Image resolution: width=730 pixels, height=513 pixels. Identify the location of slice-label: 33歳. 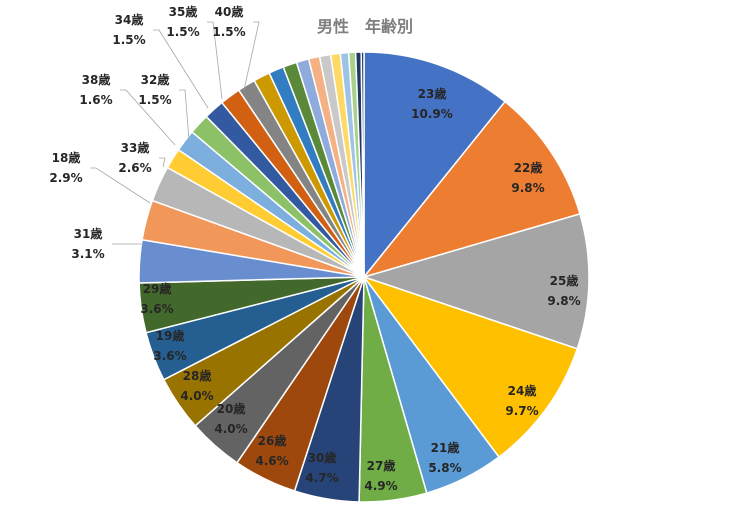
(135, 147).